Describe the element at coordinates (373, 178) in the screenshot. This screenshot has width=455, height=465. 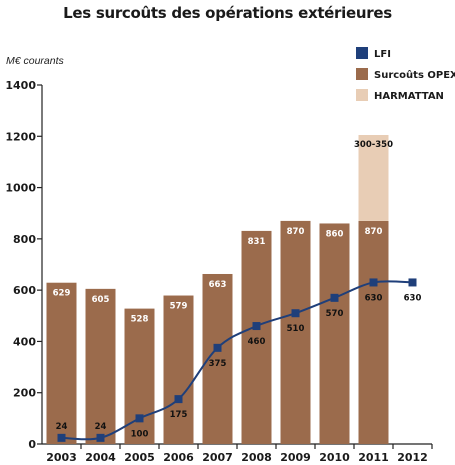
I see `bar-harmattan` at that location.